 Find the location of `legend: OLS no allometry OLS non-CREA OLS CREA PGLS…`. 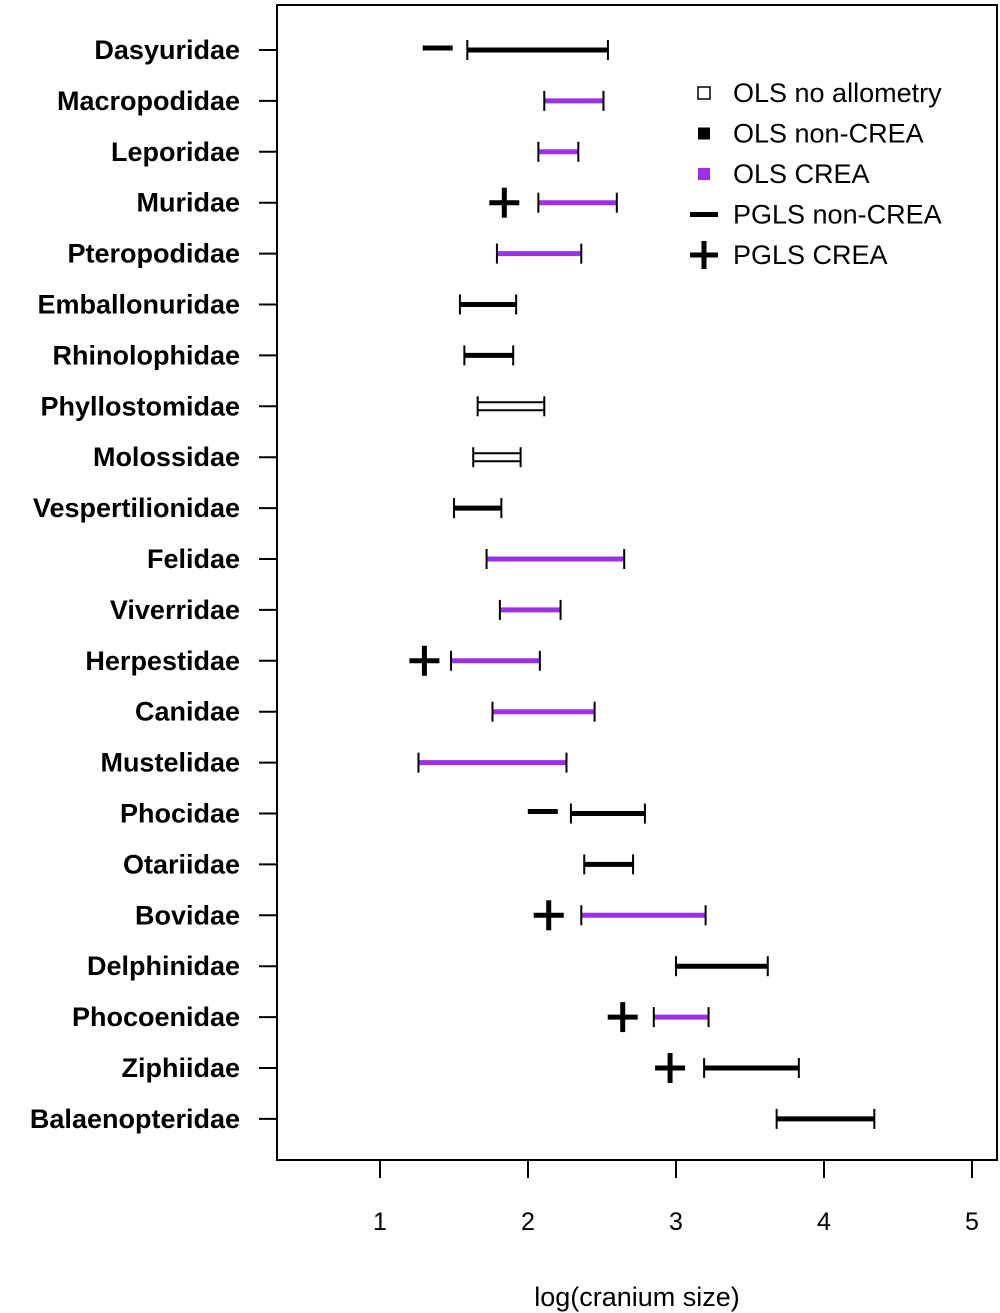

legend: OLS no allometry OLS non-CREA OLS CREA PGLS… is located at coordinates (816, 174).